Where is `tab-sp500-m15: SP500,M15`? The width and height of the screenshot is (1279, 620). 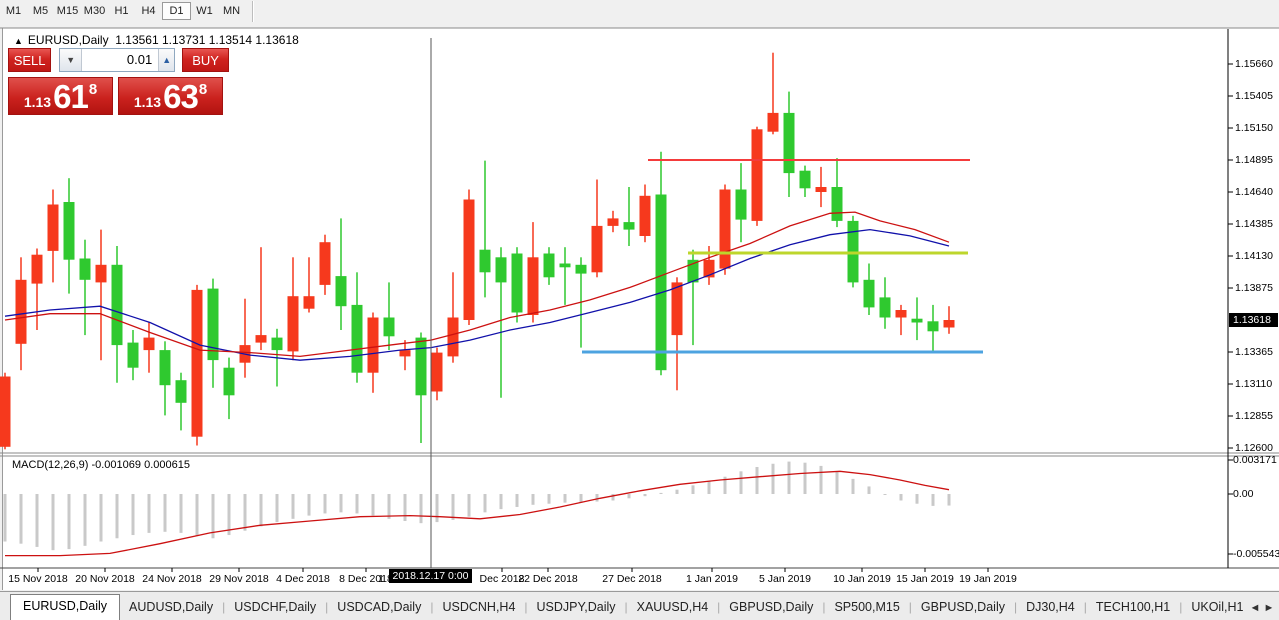 tab-sp500-m15: SP500,M15 is located at coordinates (867, 607).